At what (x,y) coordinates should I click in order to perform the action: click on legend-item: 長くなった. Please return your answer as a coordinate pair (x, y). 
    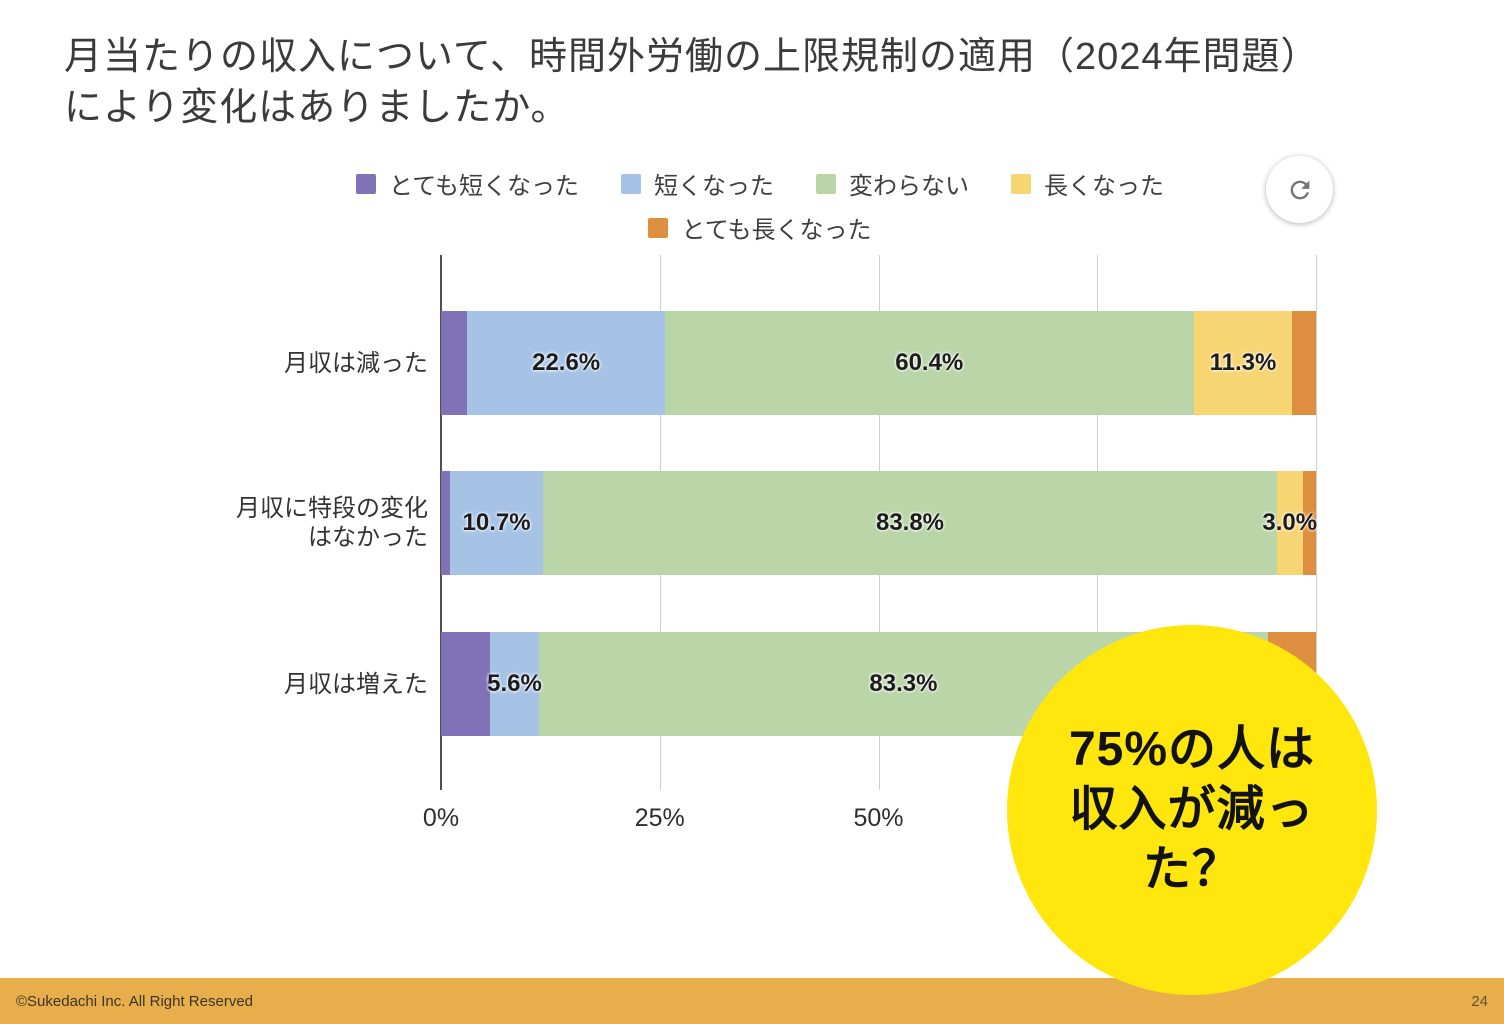
    Looking at the image, I should click on (1087, 183).